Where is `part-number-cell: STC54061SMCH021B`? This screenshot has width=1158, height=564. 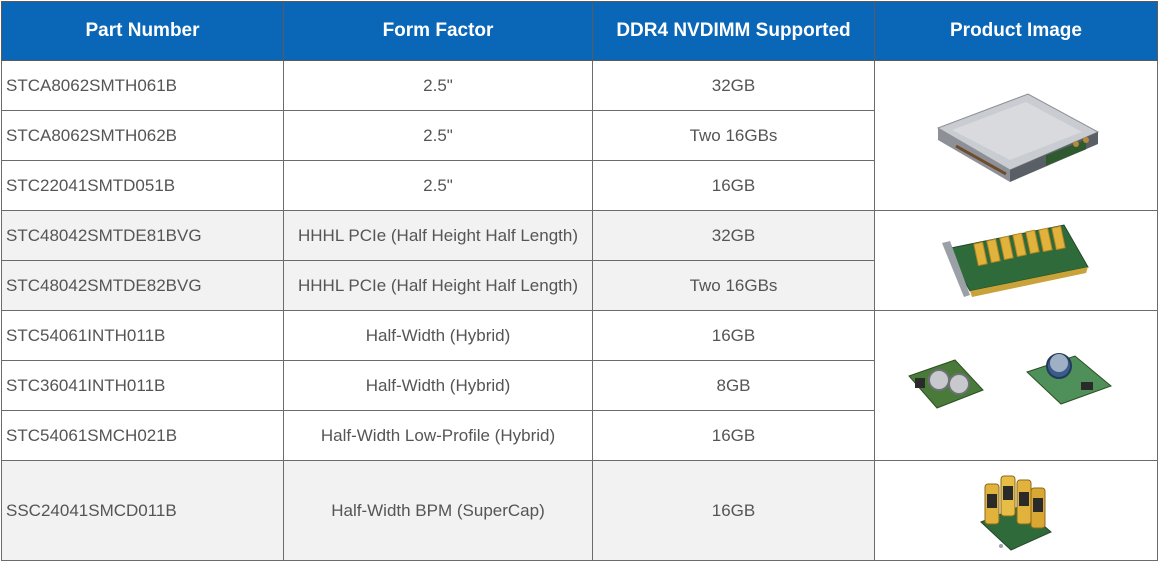 part-number-cell: STC54061SMCH021B is located at coordinates (142, 435).